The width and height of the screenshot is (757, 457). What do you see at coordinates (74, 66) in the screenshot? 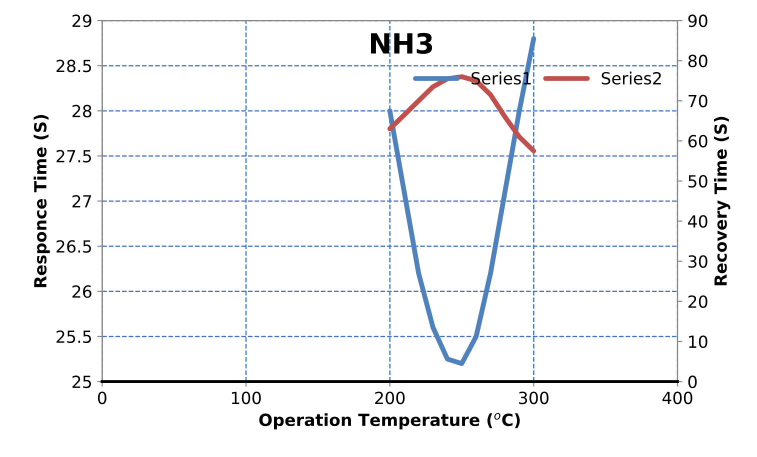
I see `y-tick-label: 28.5` at bounding box center [74, 66].